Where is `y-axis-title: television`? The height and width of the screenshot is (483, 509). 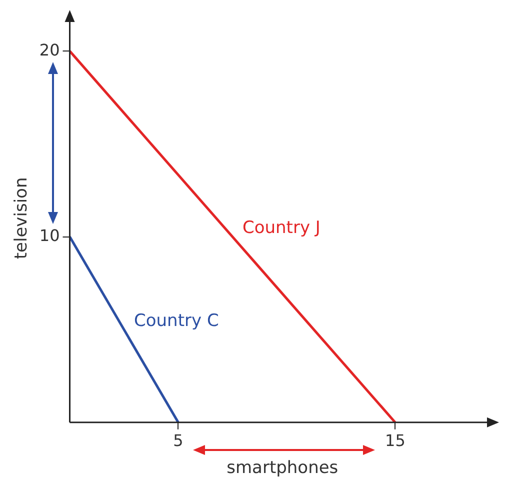
y-axis-title: television is located at coordinates (22, 218).